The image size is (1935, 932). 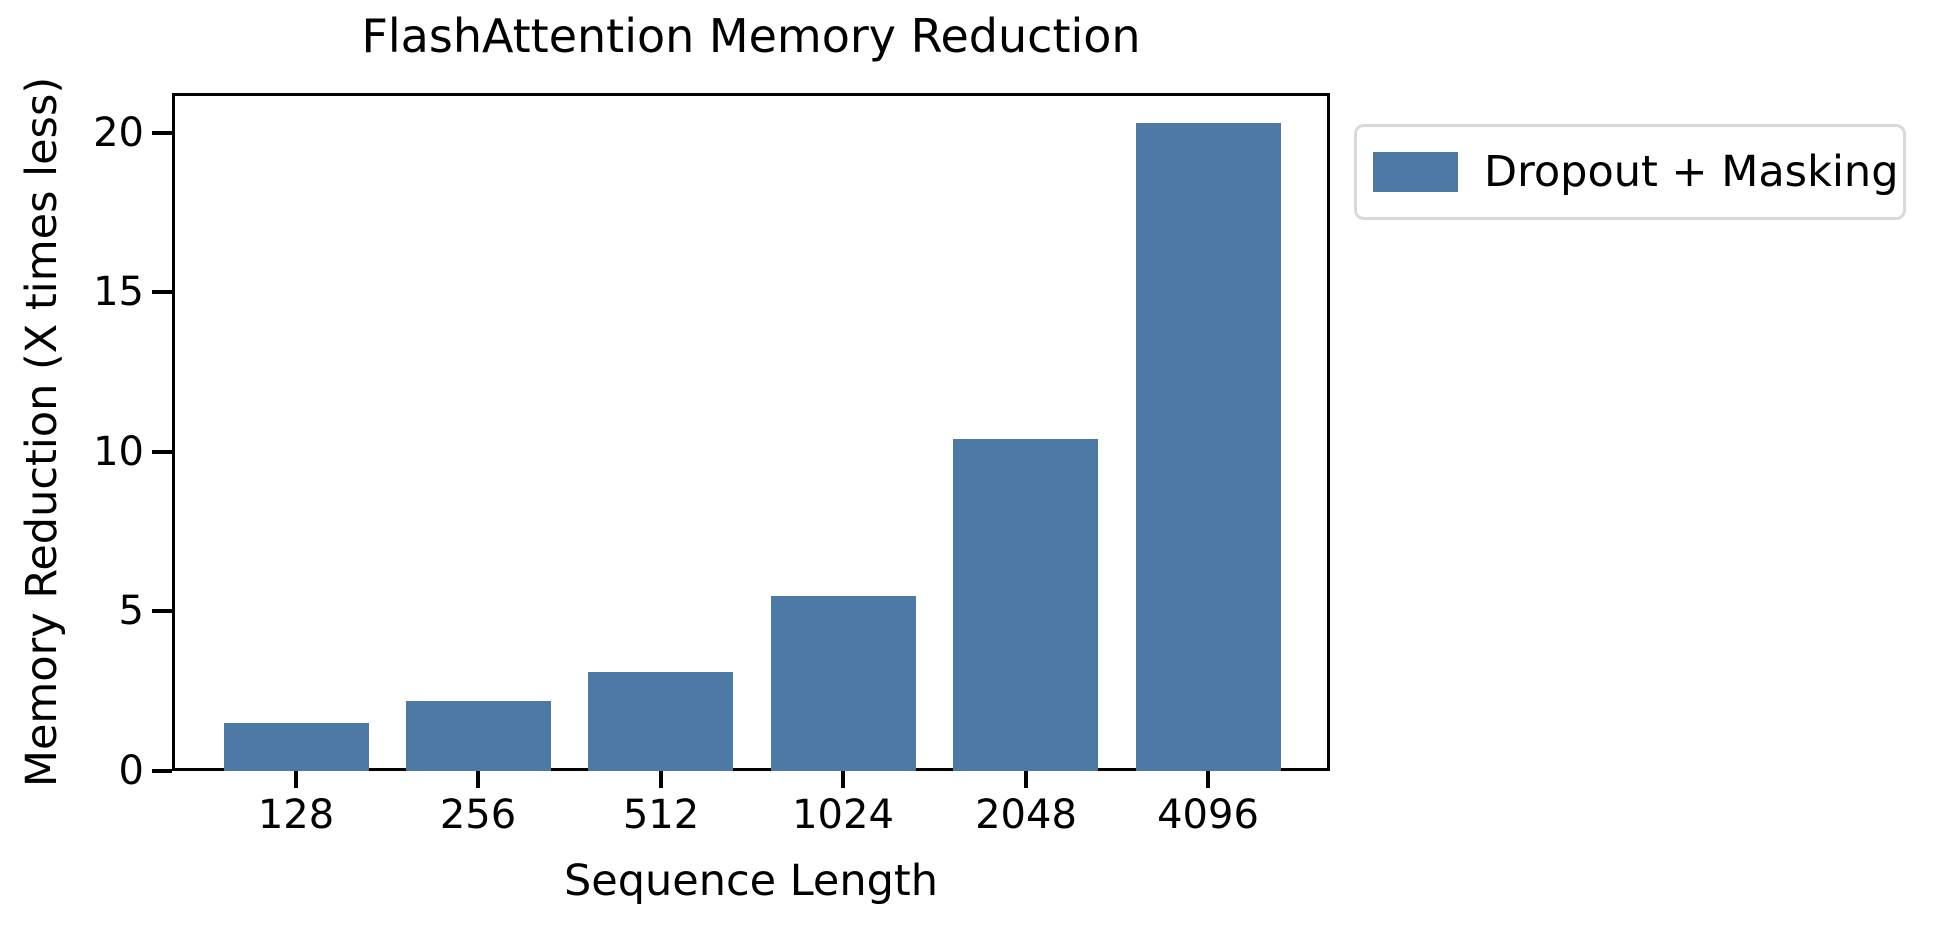 What do you see at coordinates (118, 133) in the screenshot?
I see `y-tick-label: 20` at bounding box center [118, 133].